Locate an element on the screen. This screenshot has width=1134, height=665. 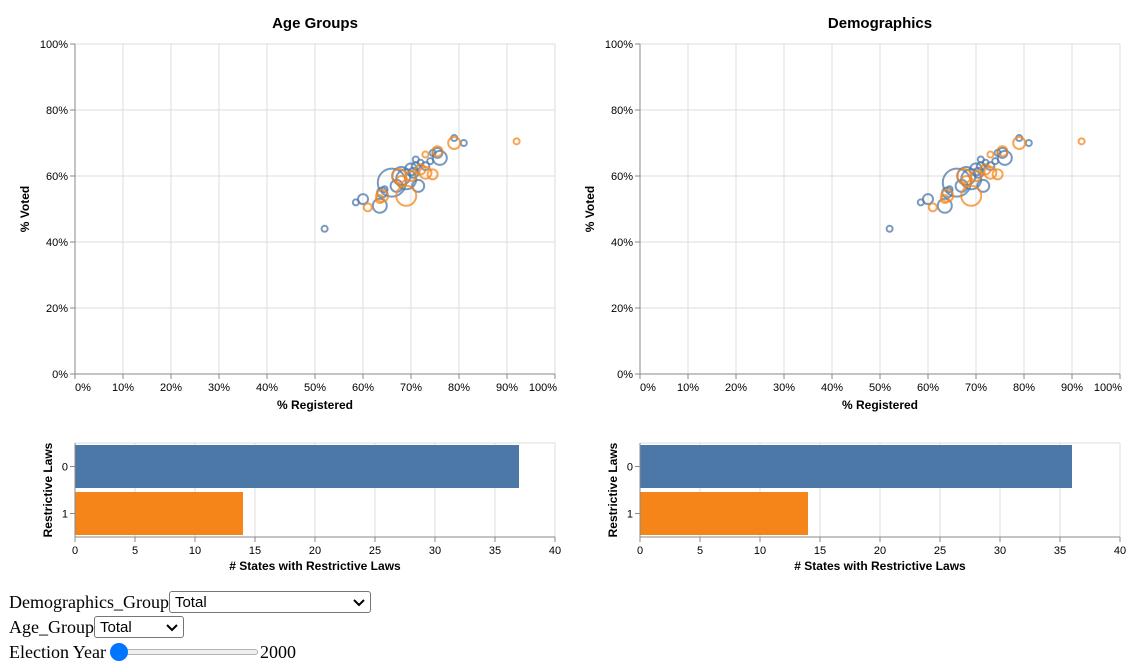
x-tick-label: 40 is located at coordinates (1120, 551).